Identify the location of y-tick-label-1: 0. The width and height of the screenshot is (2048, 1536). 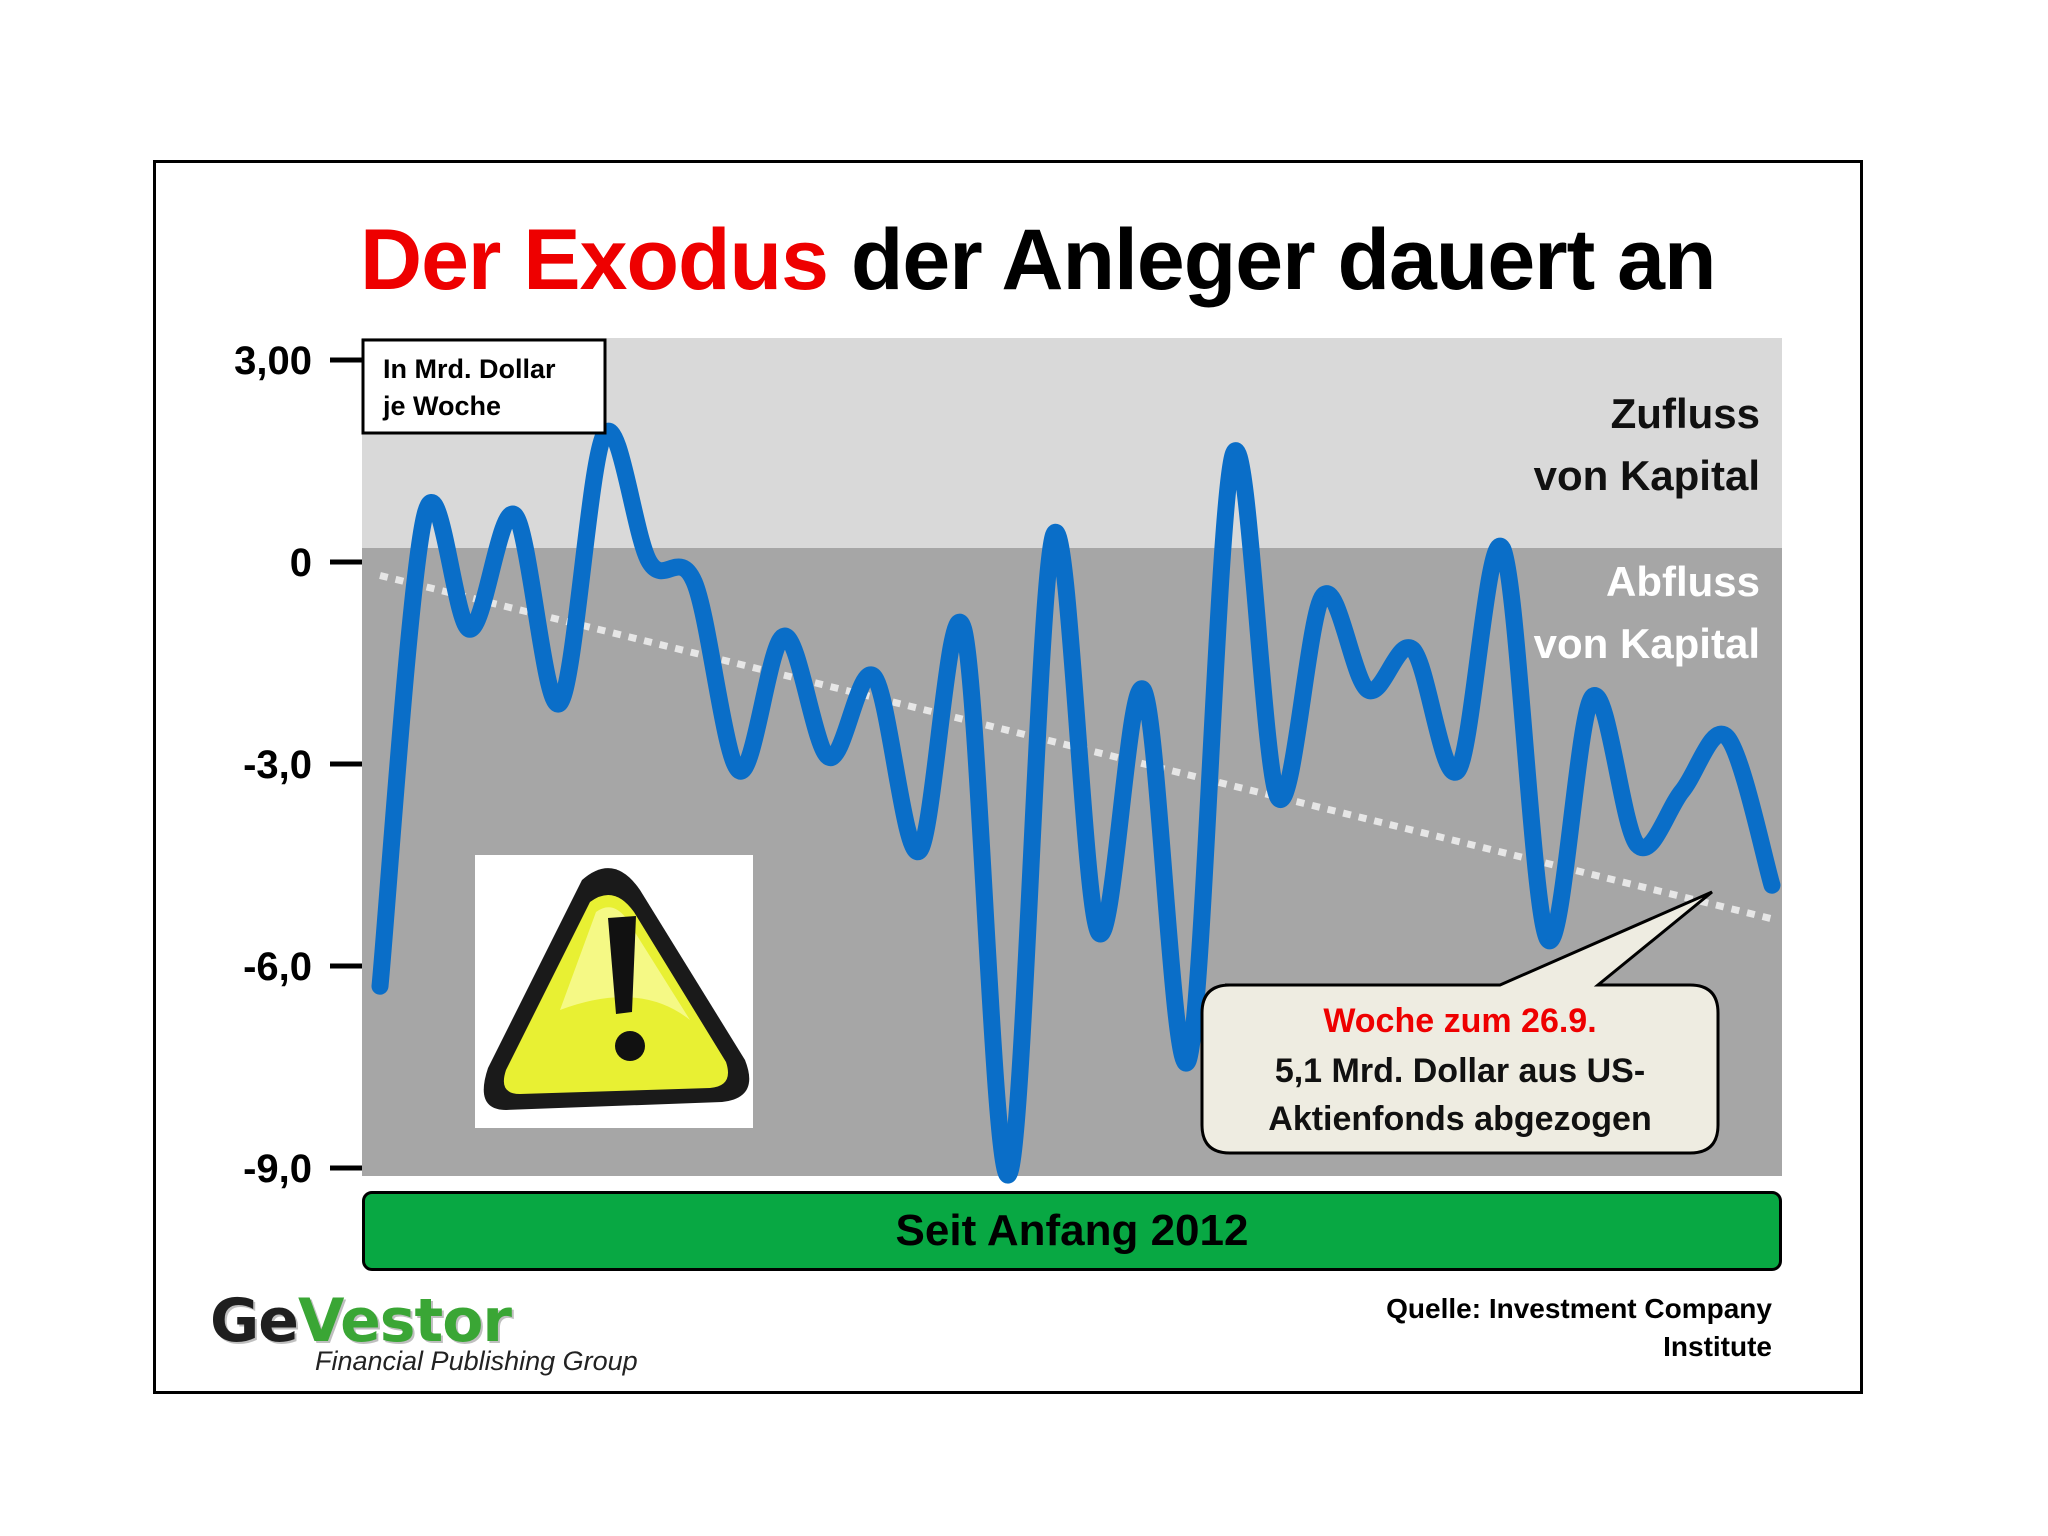
(301, 563).